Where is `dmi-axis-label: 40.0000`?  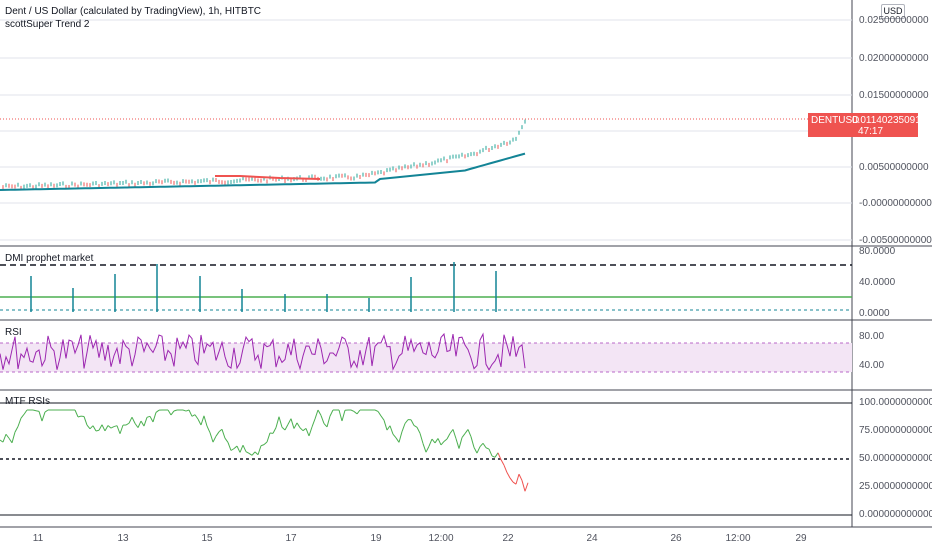
dmi-axis-label: 40.0000 is located at coordinates (877, 282).